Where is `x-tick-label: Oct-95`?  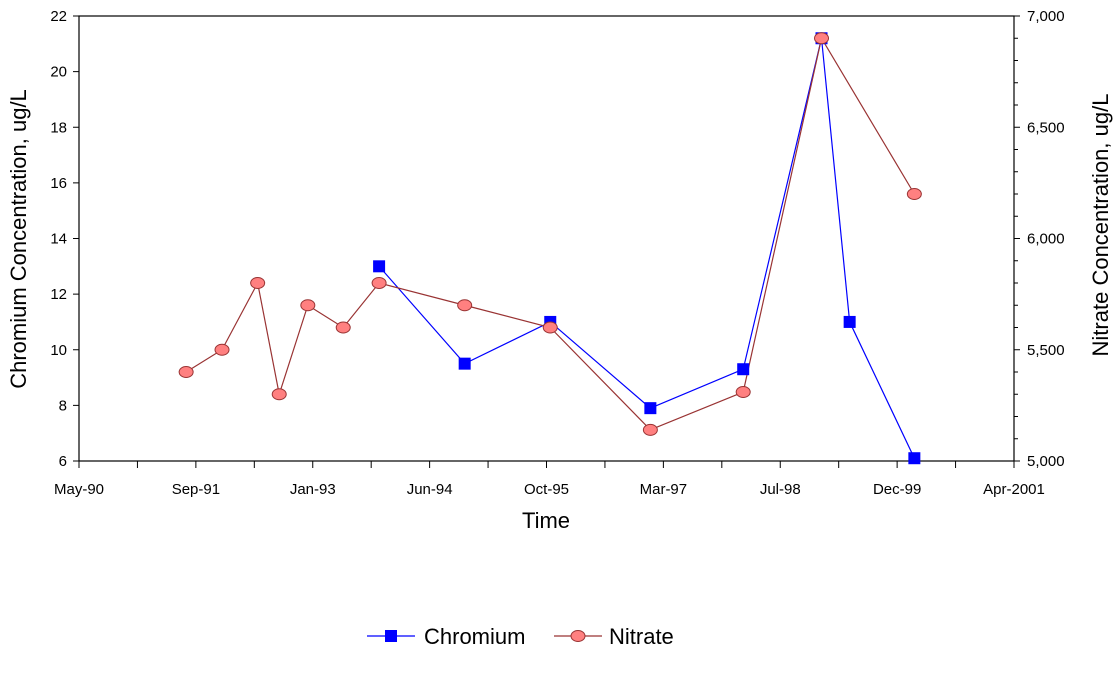 x-tick-label: Oct-95 is located at coordinates (546, 489).